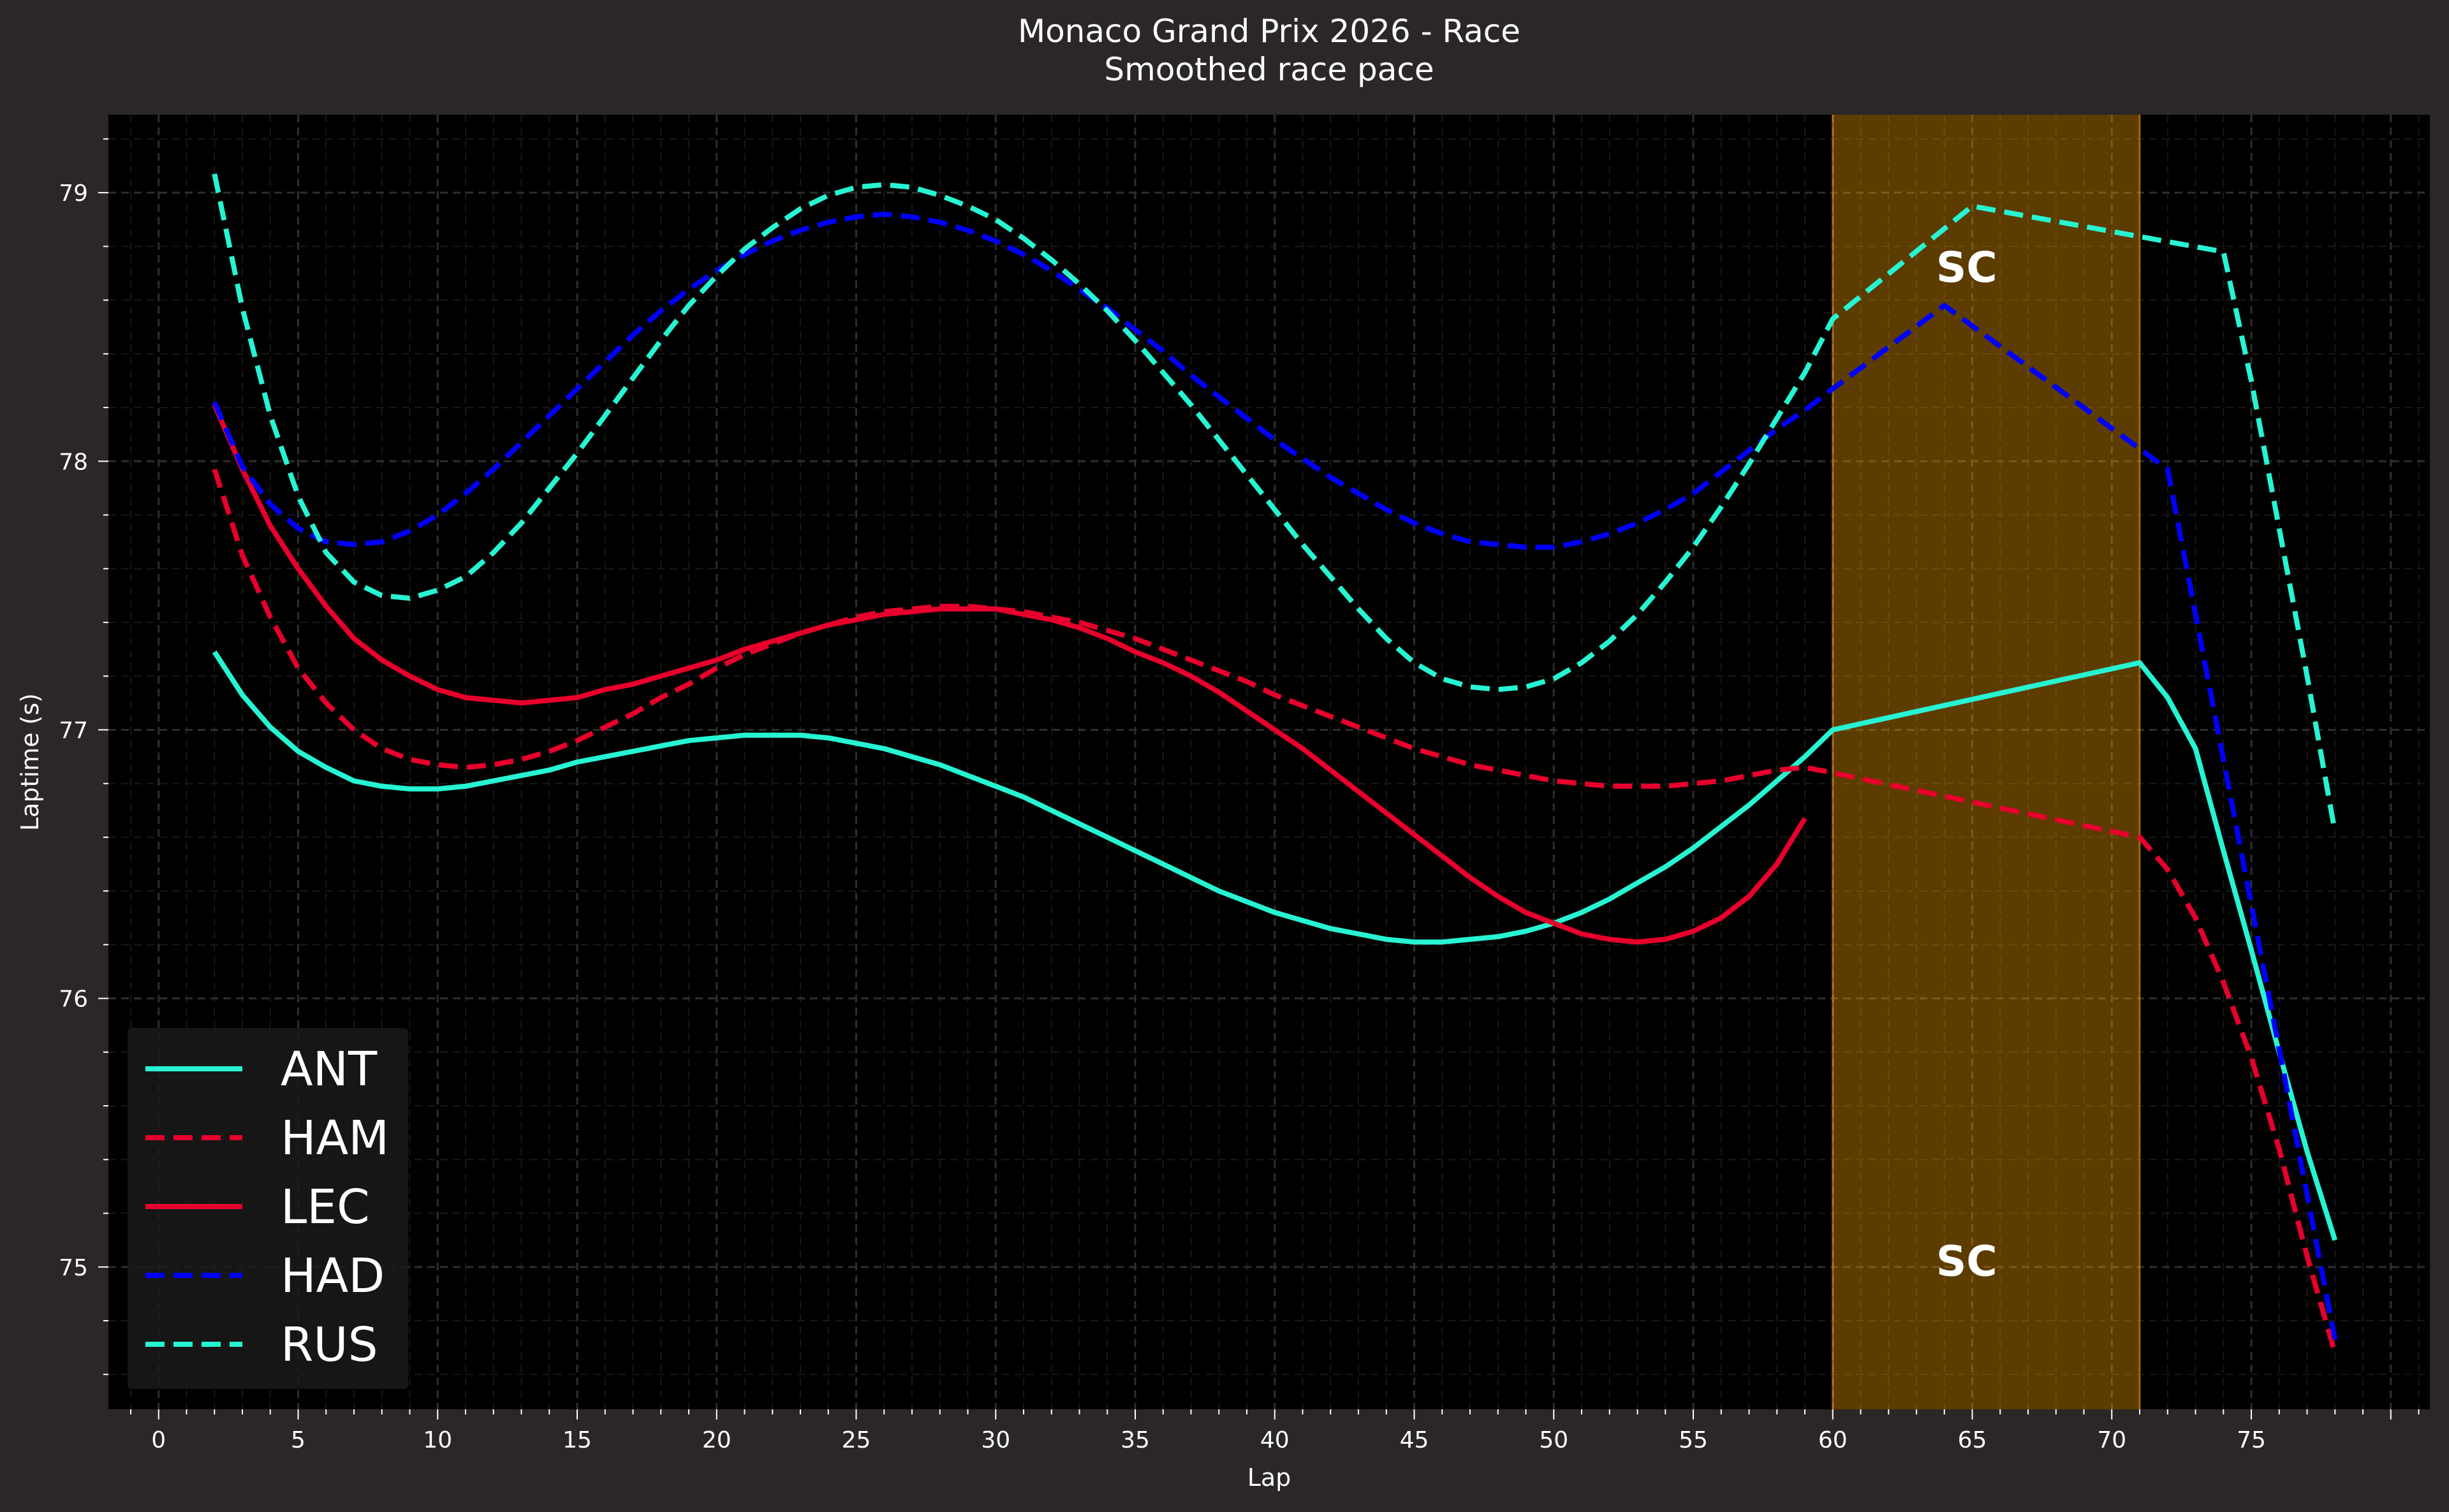 This screenshot has height=1512, width=2449. I want to click on x-tick-label: 35, so click(1136, 1440).